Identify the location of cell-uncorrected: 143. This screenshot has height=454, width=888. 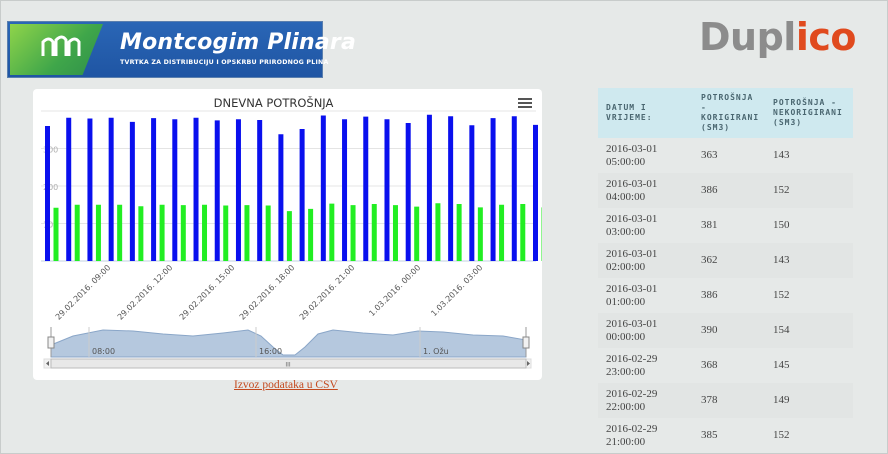
(809, 155).